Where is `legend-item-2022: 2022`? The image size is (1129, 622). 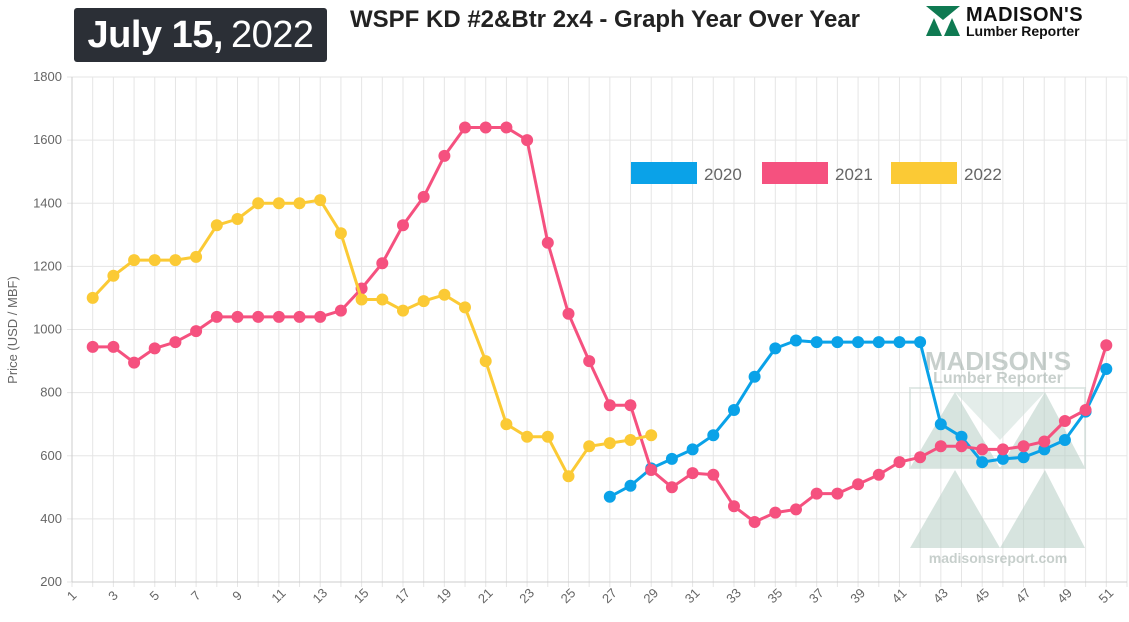 legend-item-2022: 2022 is located at coordinates (946, 173).